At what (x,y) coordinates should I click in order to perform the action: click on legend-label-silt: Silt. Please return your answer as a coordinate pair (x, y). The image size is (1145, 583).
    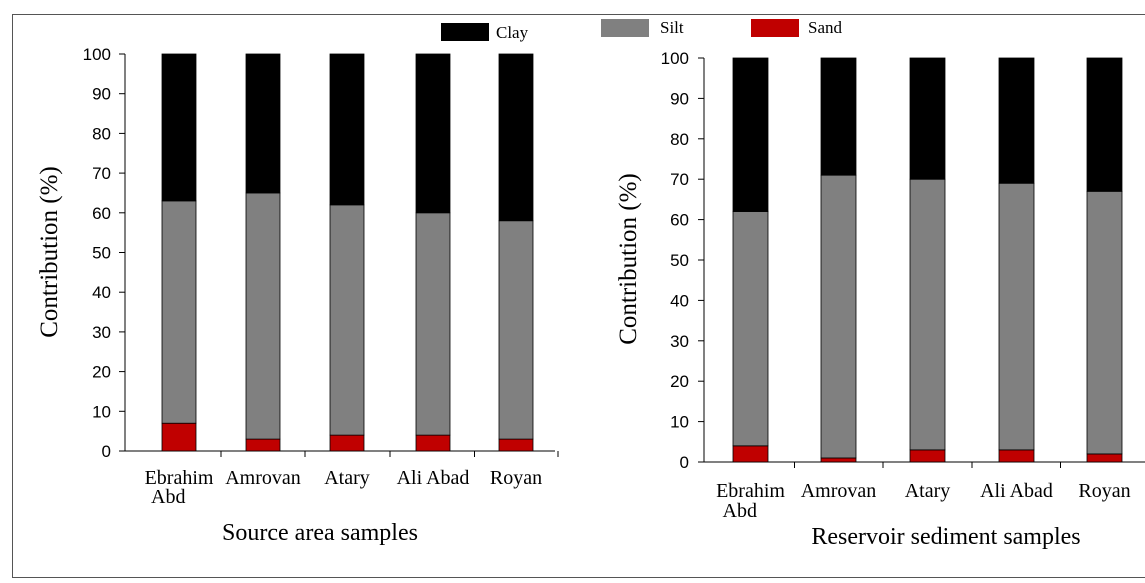
    Looking at the image, I should click on (672, 27).